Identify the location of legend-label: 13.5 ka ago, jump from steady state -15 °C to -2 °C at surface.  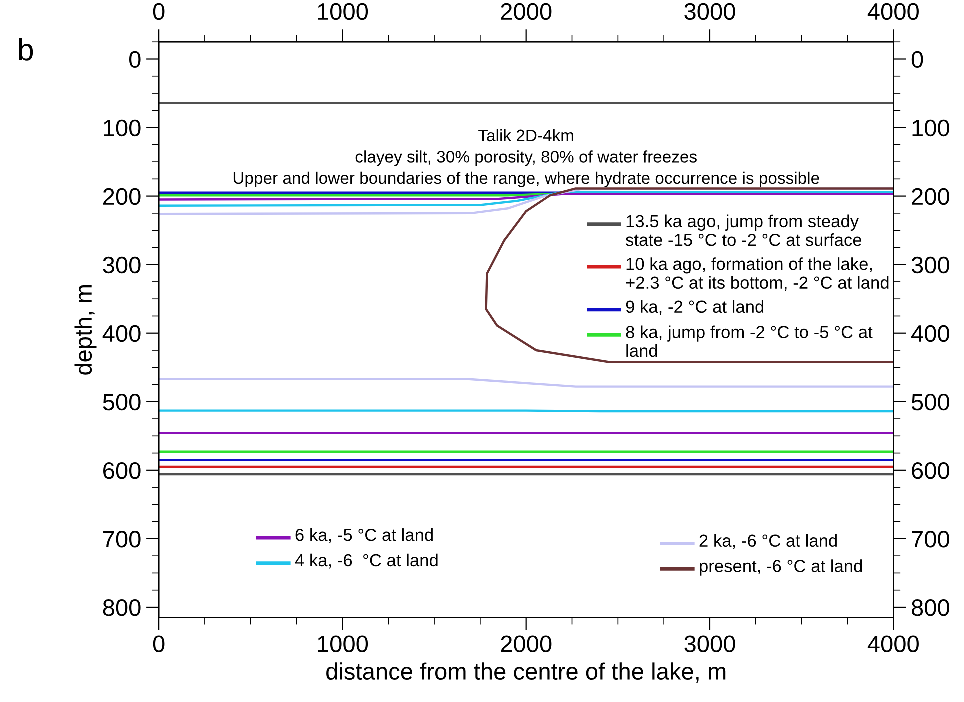
(744, 230).